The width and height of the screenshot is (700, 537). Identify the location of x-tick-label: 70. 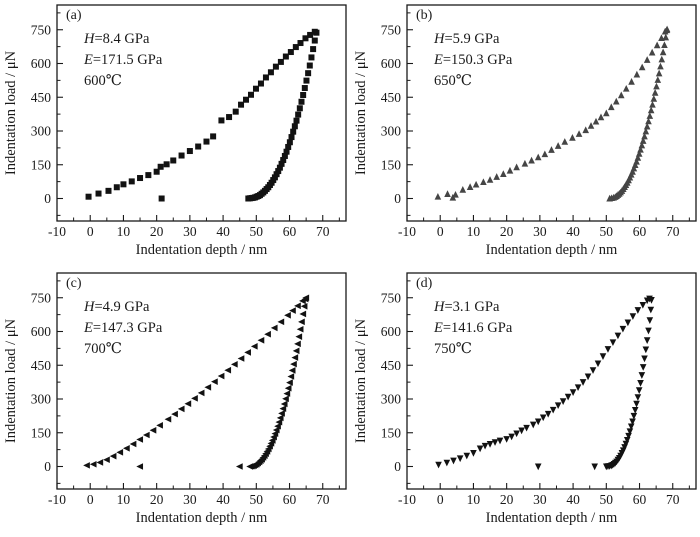
(673, 499).